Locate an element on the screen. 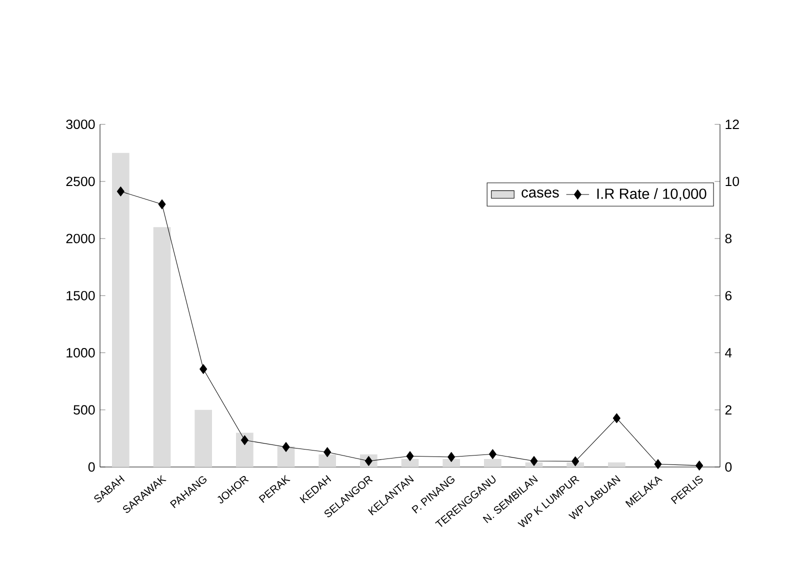  y2-tick-label: 8 is located at coordinates (728, 239).